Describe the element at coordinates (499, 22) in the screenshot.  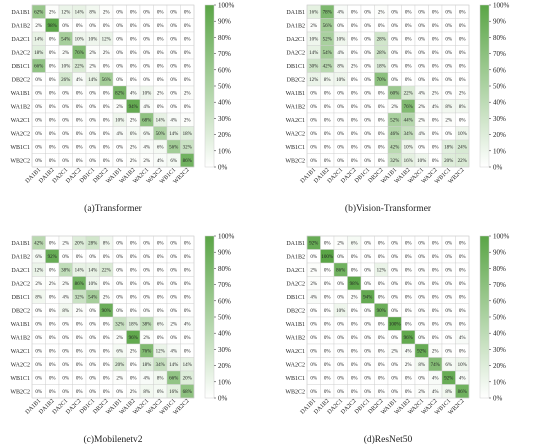
I see `colorbar-tick-label: 90%` at that location.